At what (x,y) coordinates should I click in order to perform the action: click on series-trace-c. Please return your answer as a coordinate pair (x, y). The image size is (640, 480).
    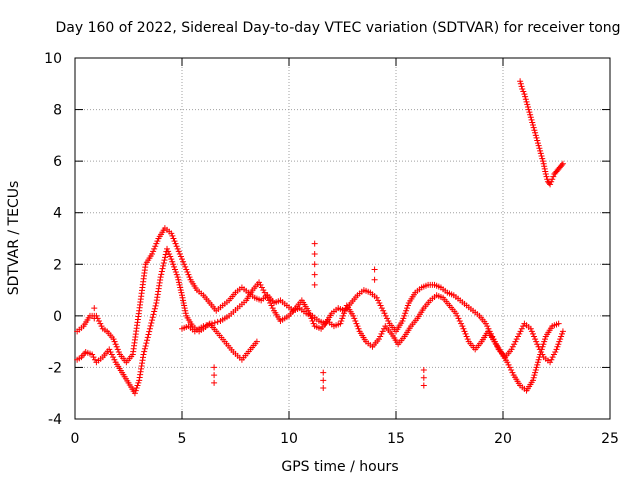
    Looking at the image, I should click on (370, 336).